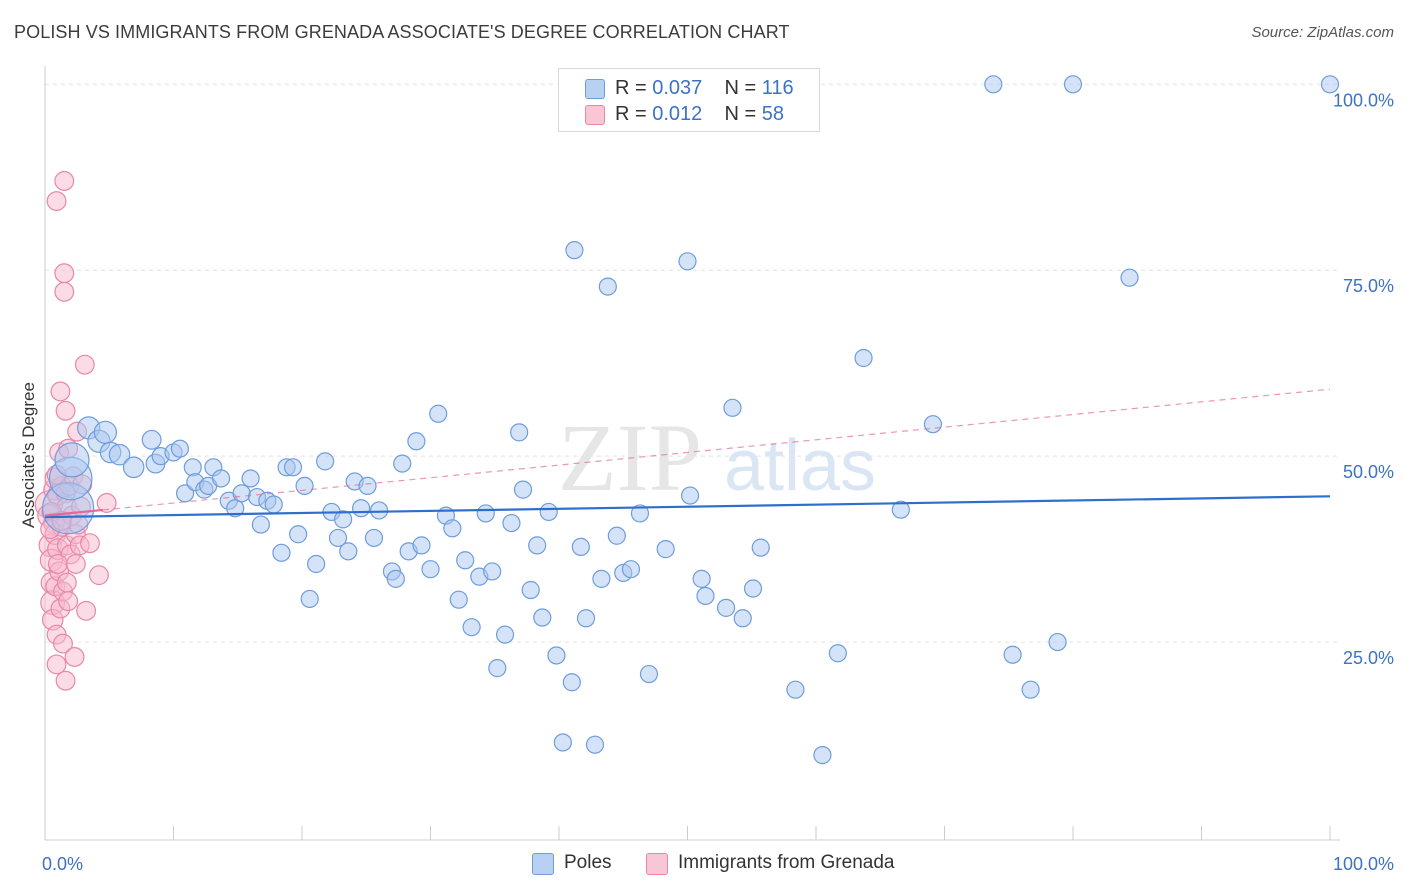  What do you see at coordinates (800, 466) in the screenshot?
I see `watermark-atlas: atlas` at bounding box center [800, 466].